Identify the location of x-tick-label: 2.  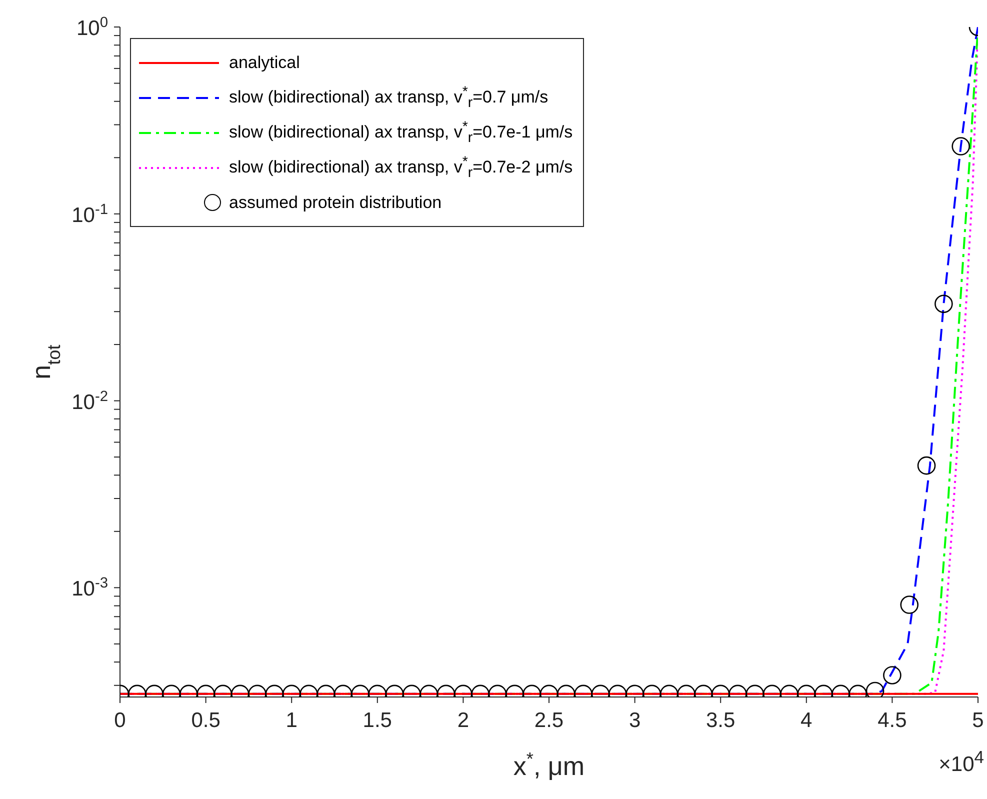
(463, 720).